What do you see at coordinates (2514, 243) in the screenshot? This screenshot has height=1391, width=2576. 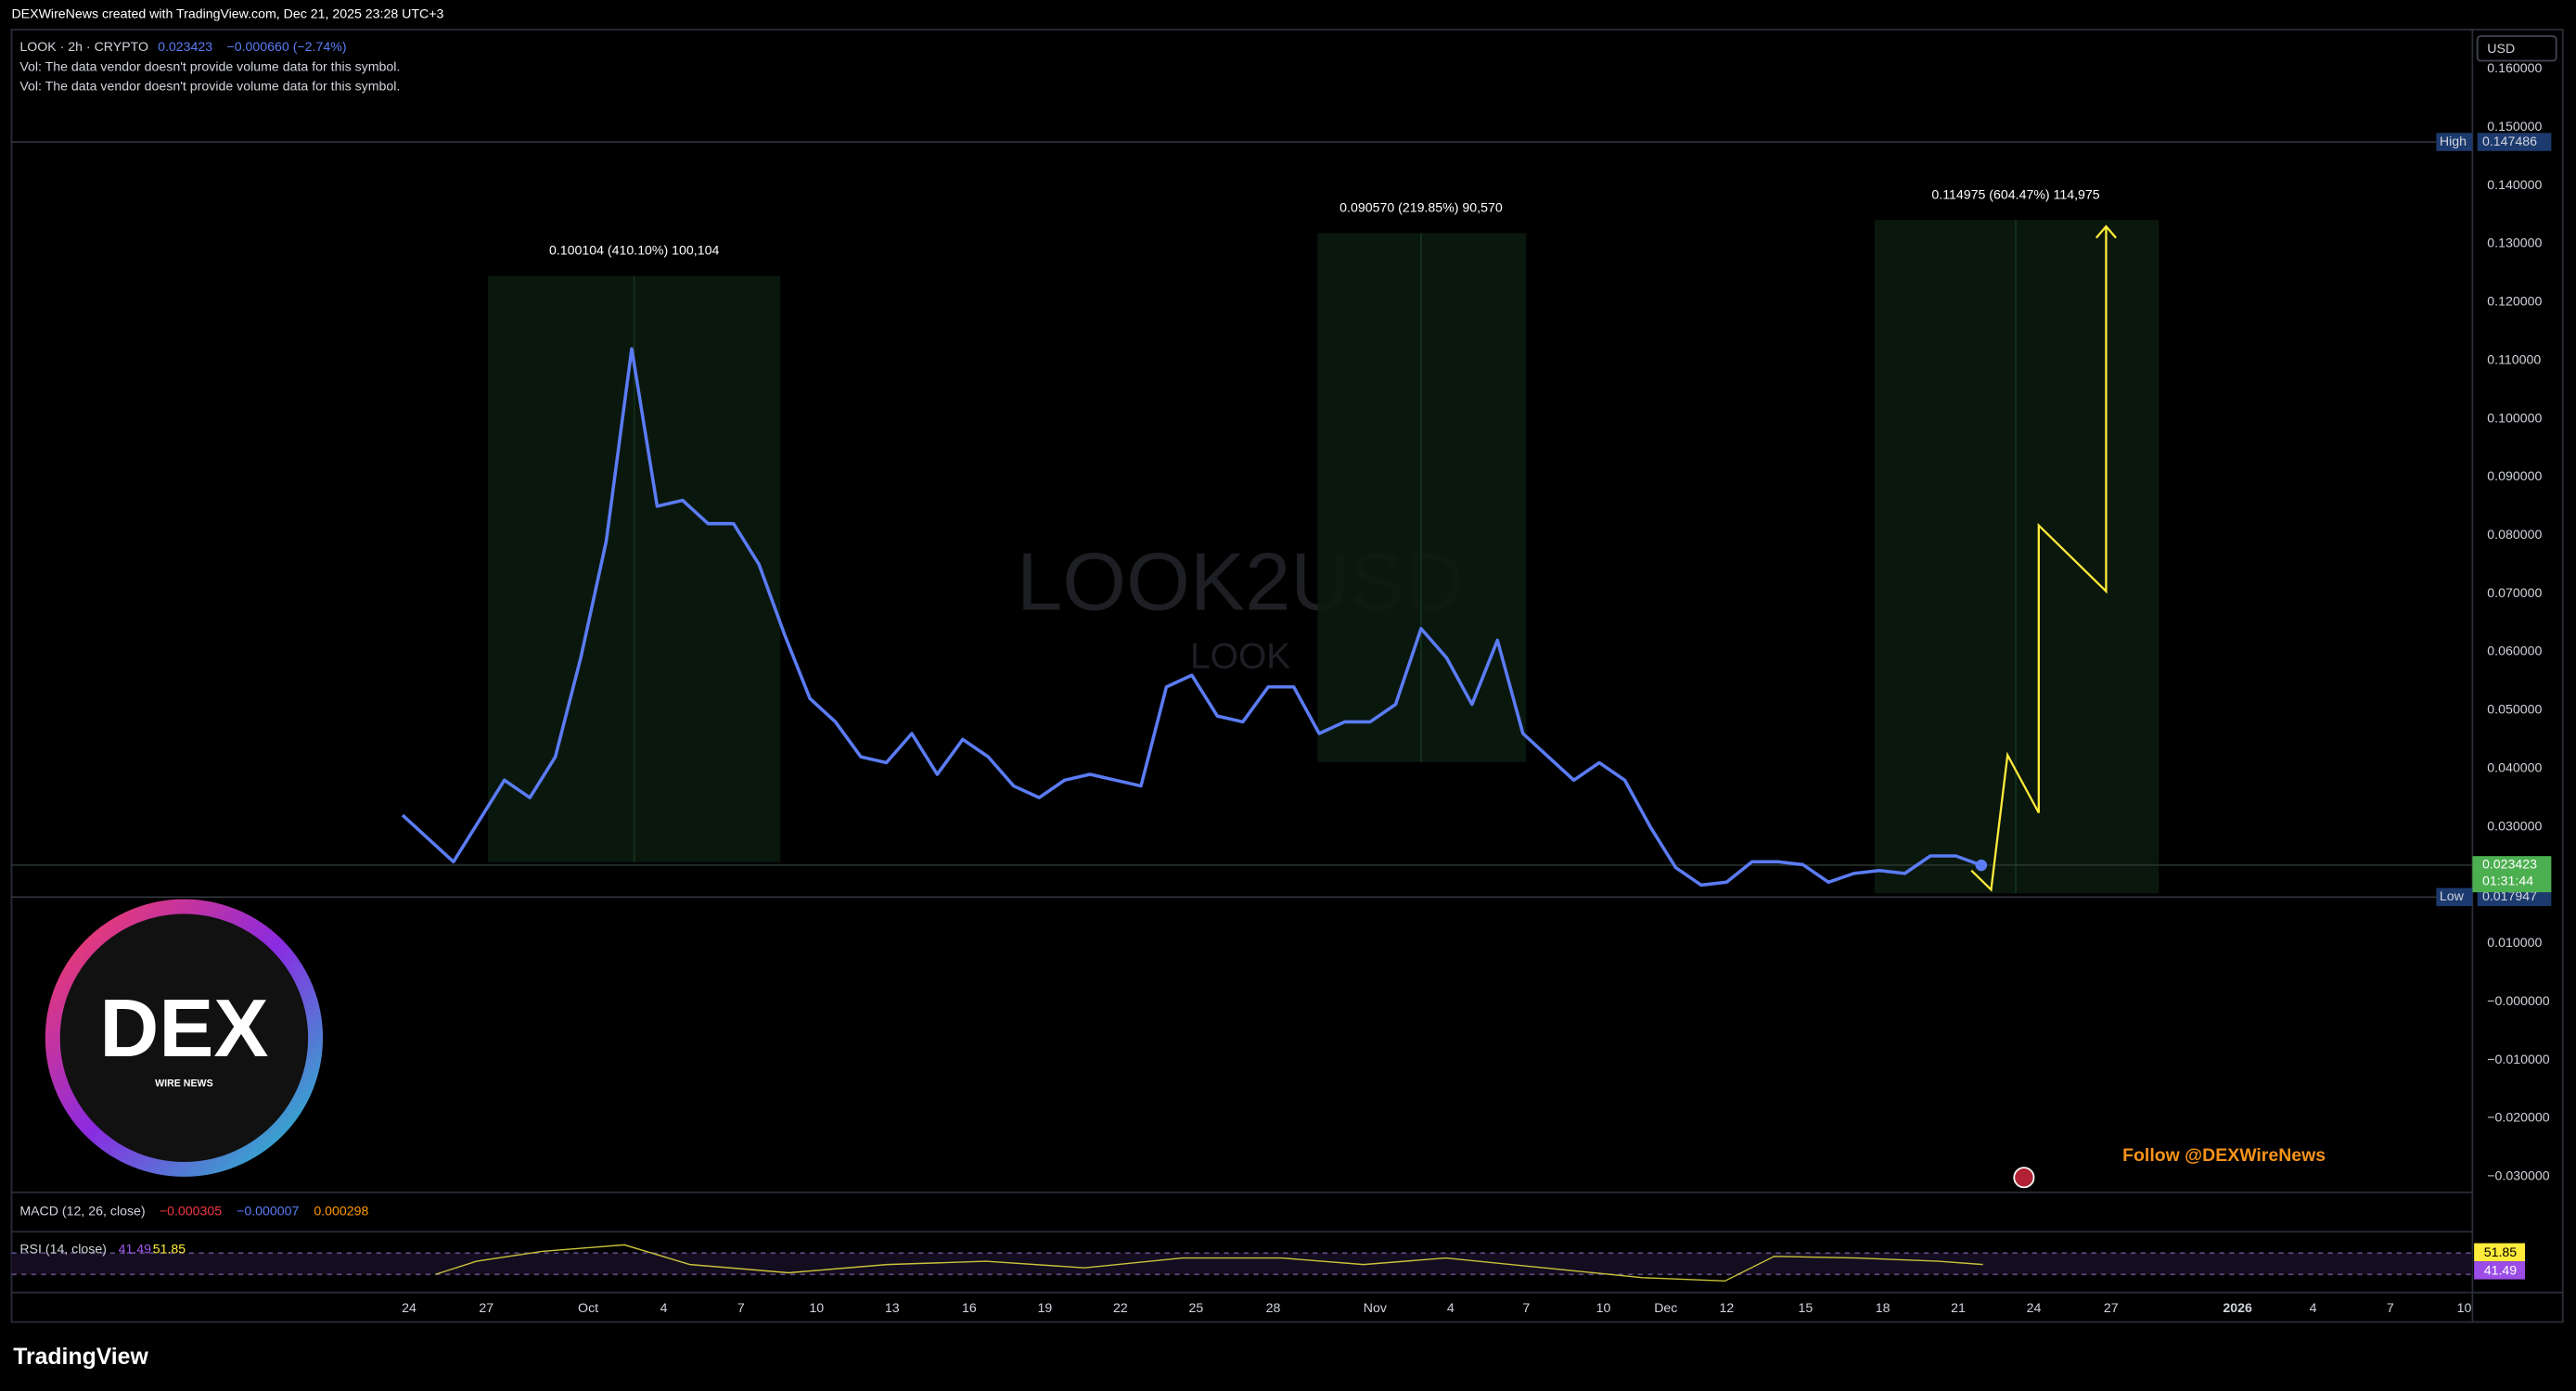 I see `y-tick-label: 0.130000` at bounding box center [2514, 243].